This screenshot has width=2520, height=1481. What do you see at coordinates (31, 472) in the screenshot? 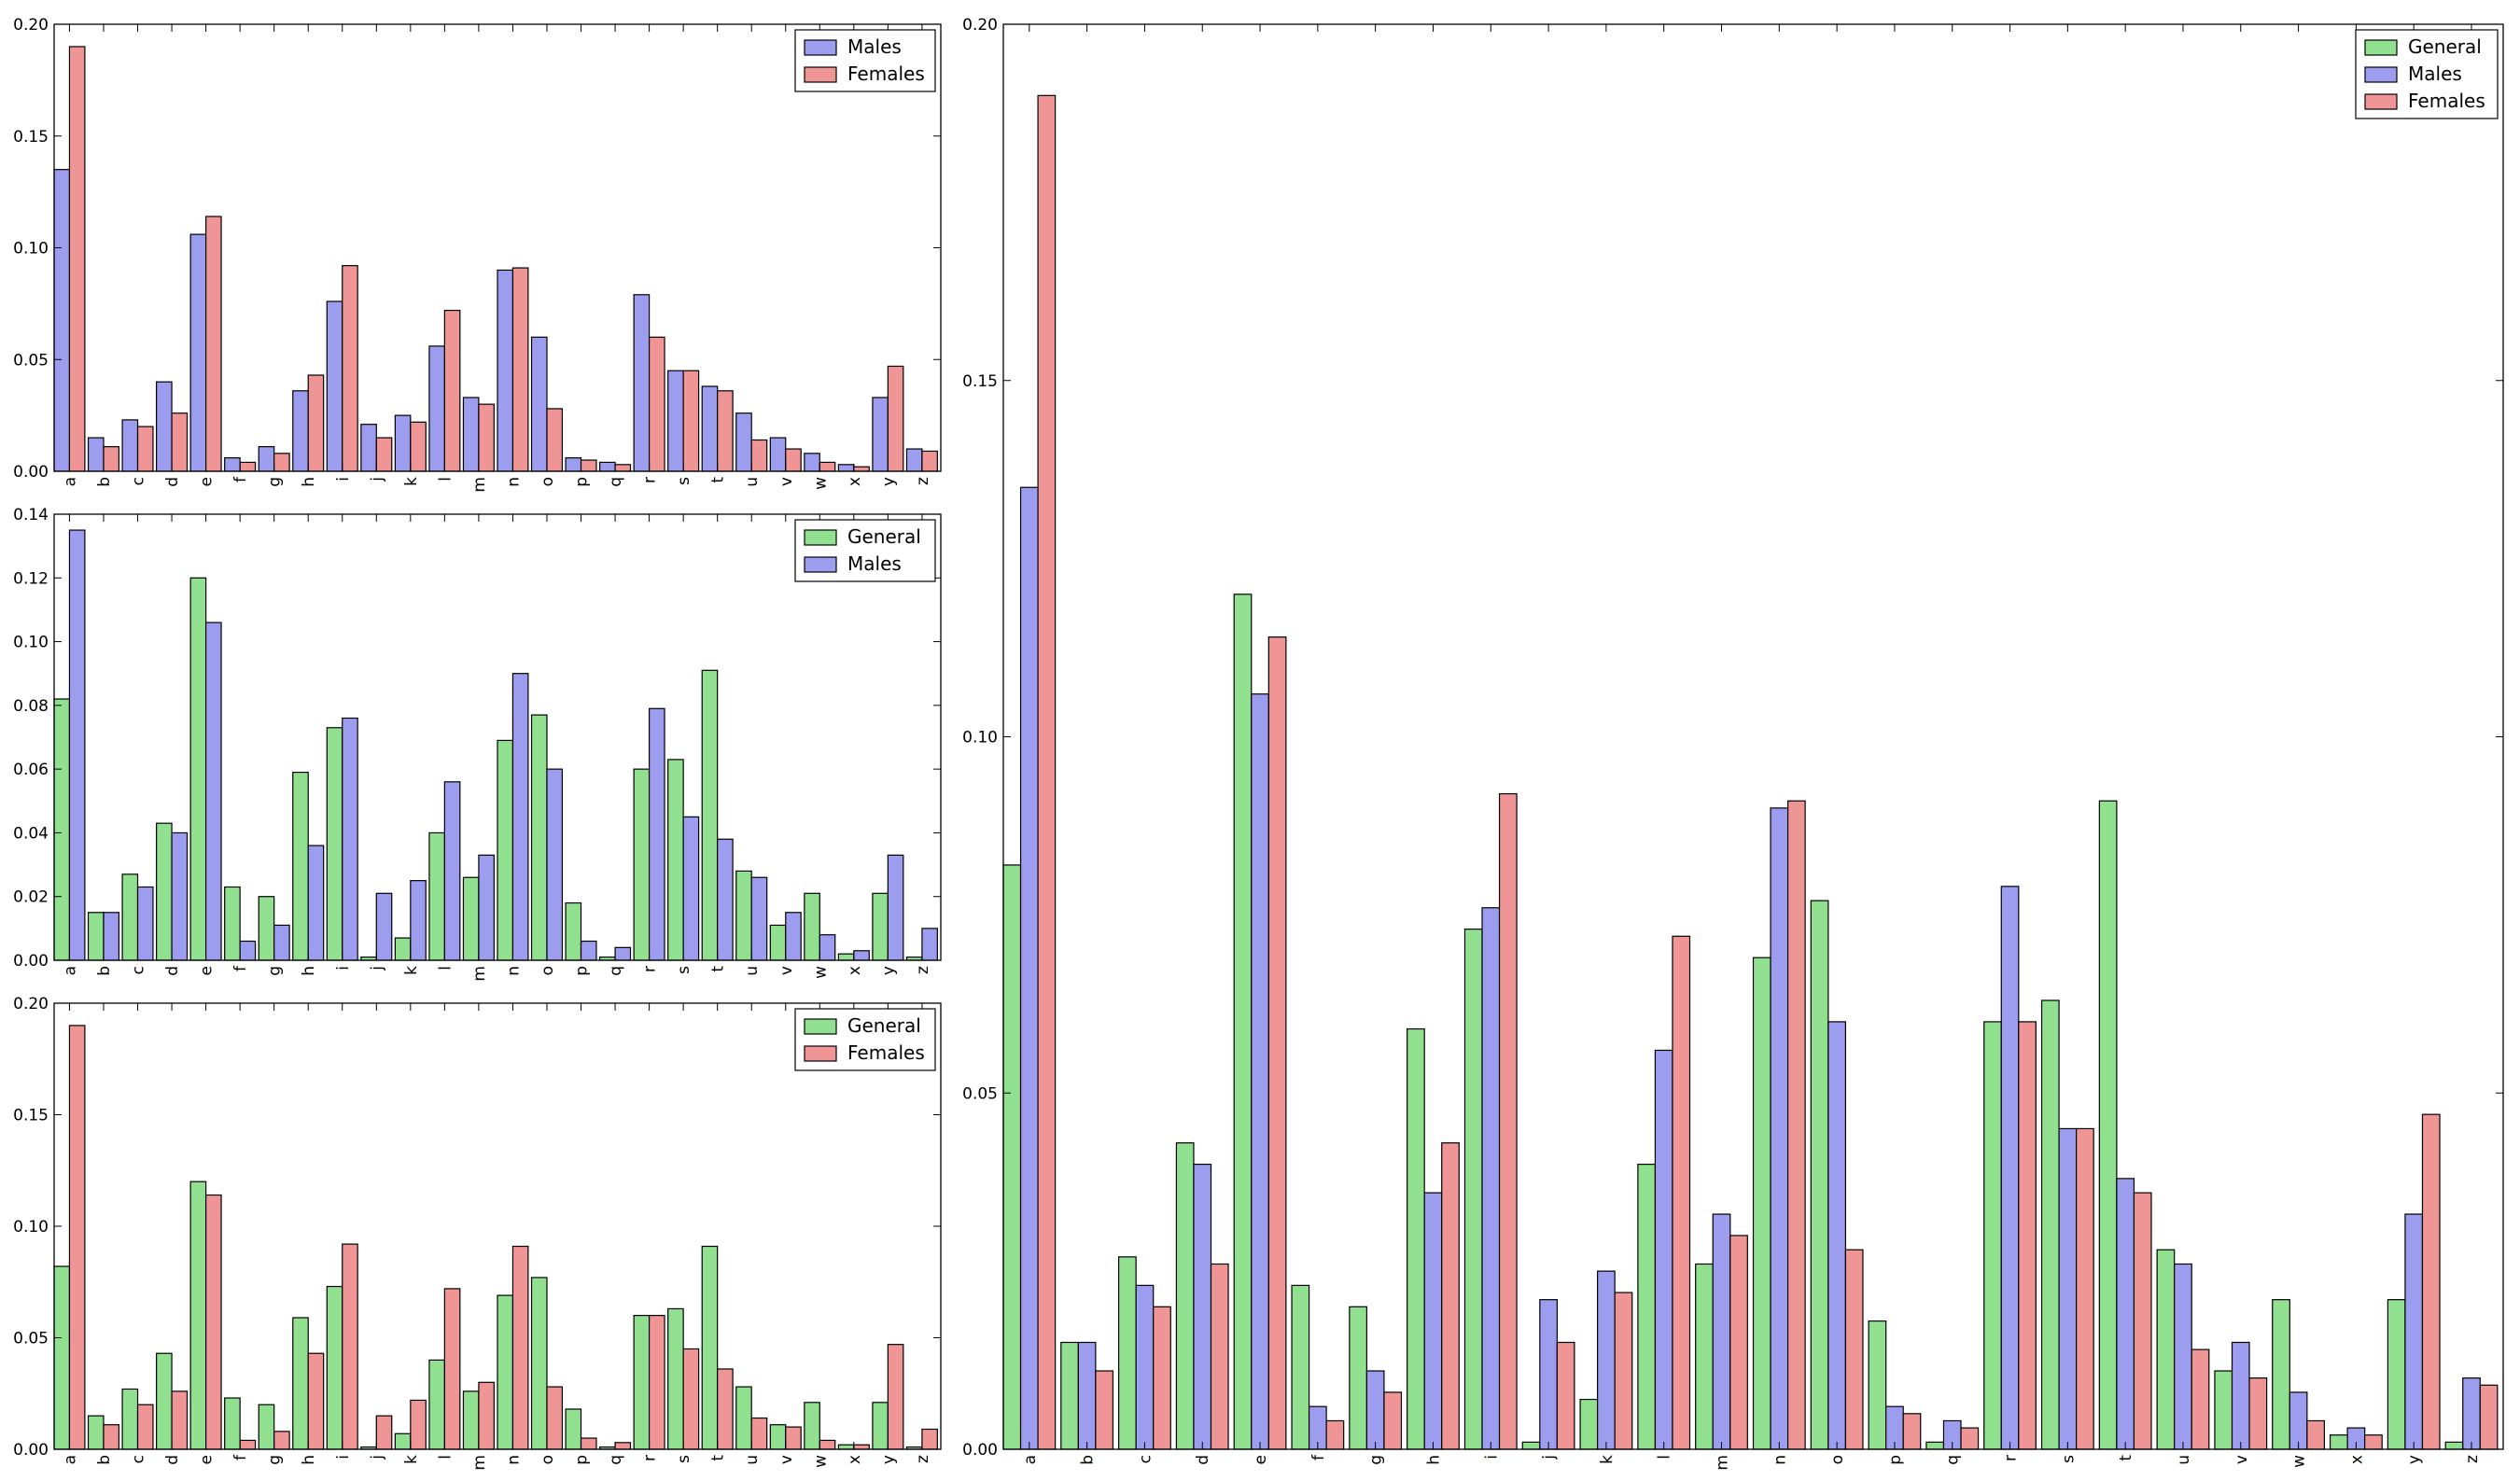
I see `y-tick-label: 0.00` at bounding box center [31, 472].